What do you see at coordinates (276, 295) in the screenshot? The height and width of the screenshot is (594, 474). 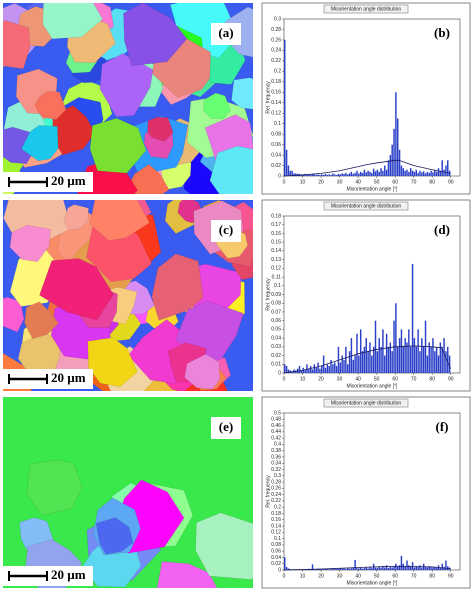 I see `y-tick-label: 0.09` at bounding box center [276, 295].